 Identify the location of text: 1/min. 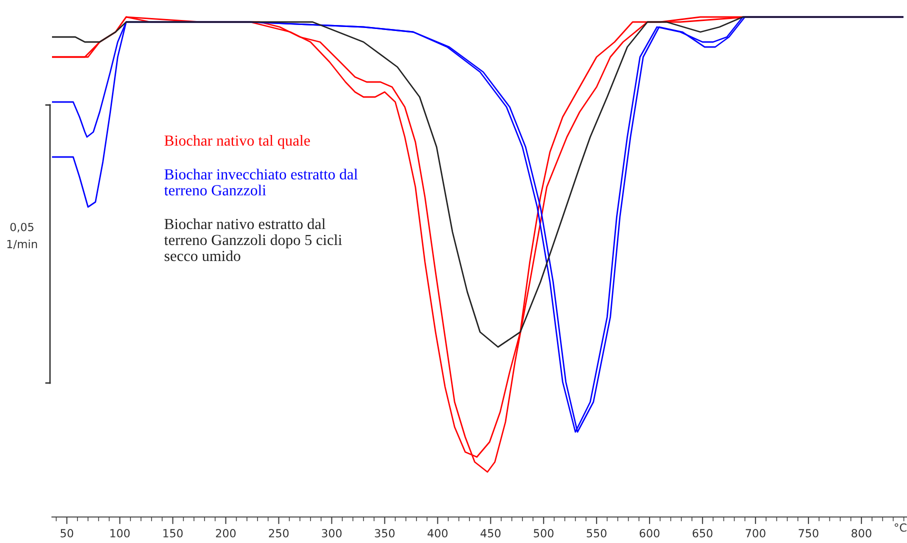
(22, 245).